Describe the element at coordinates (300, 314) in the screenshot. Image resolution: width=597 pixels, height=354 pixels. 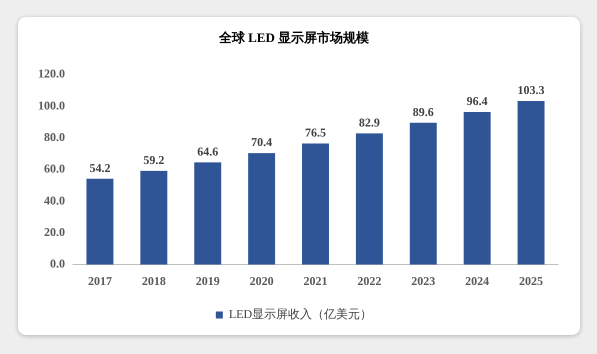
I see `legend-label: LED显示屏收入（亿美元）` at that location.